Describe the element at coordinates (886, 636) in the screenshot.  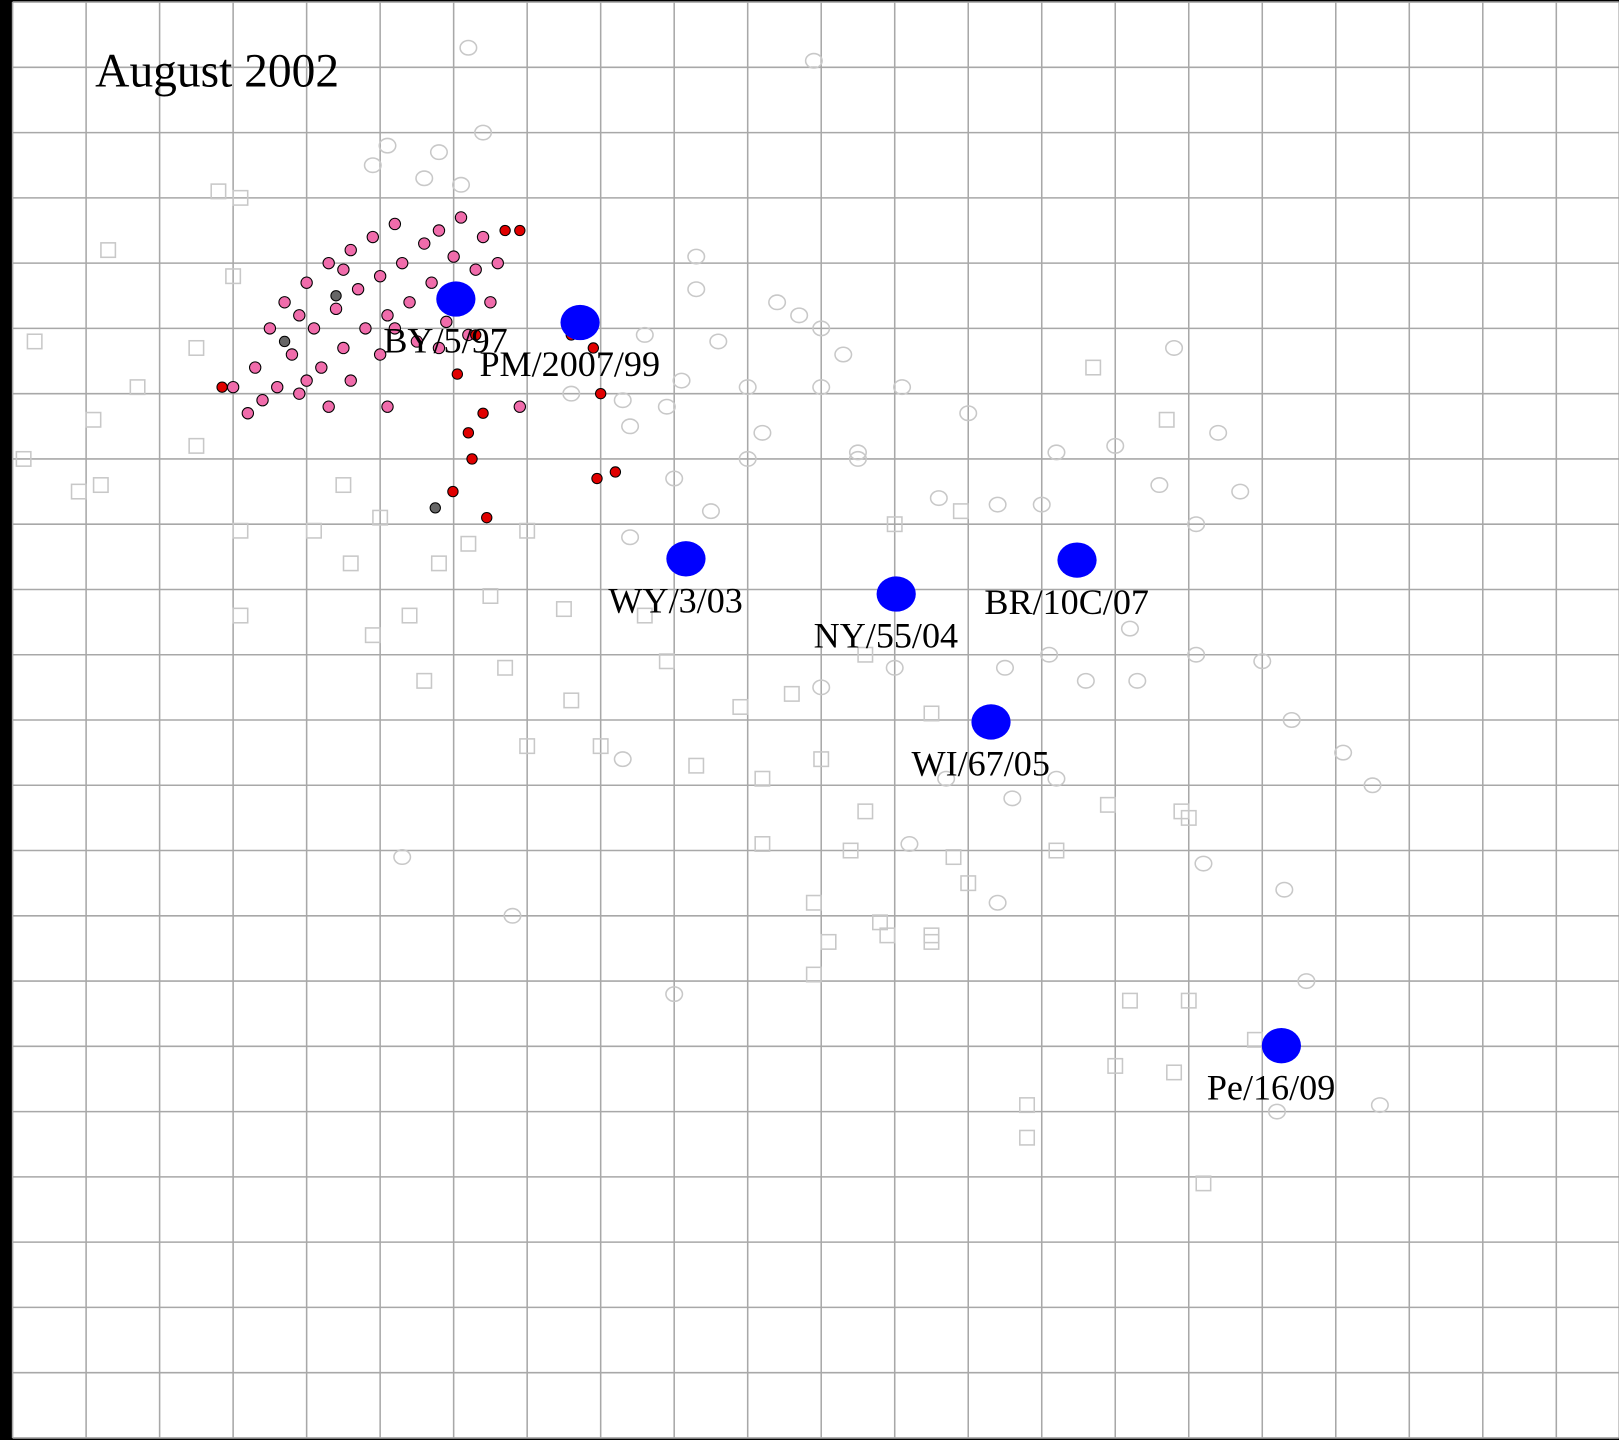
I see `point-label: NY/55/04` at that location.